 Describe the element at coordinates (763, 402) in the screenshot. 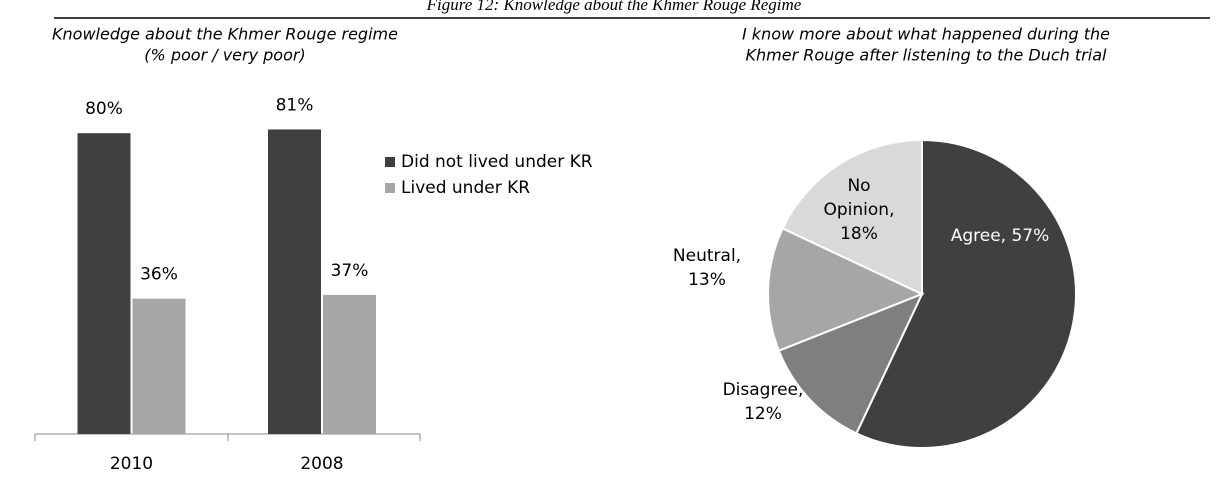

I see `slice-label: Disagree, 12%` at that location.